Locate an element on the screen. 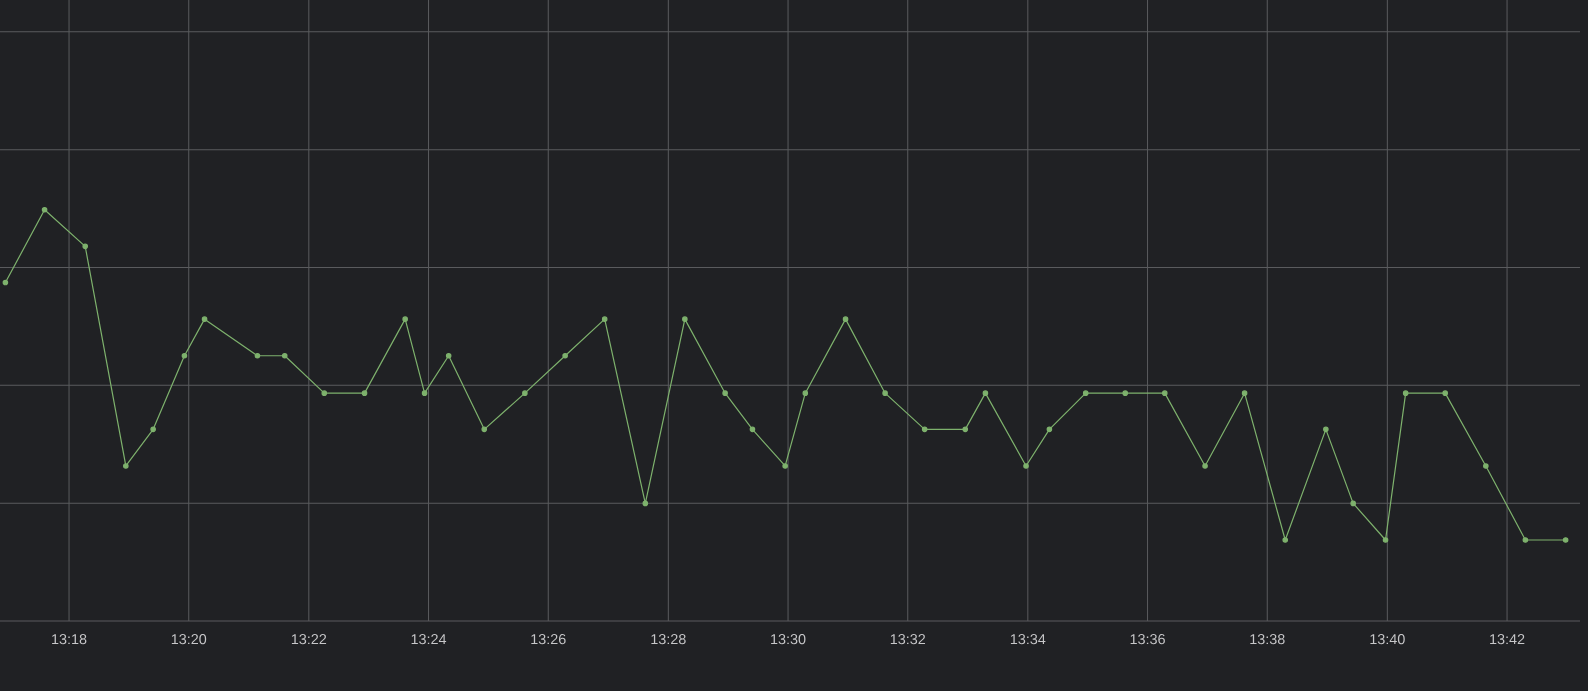 The height and width of the screenshot is (691, 1588). x-tick-label: 13:22 is located at coordinates (309, 639).